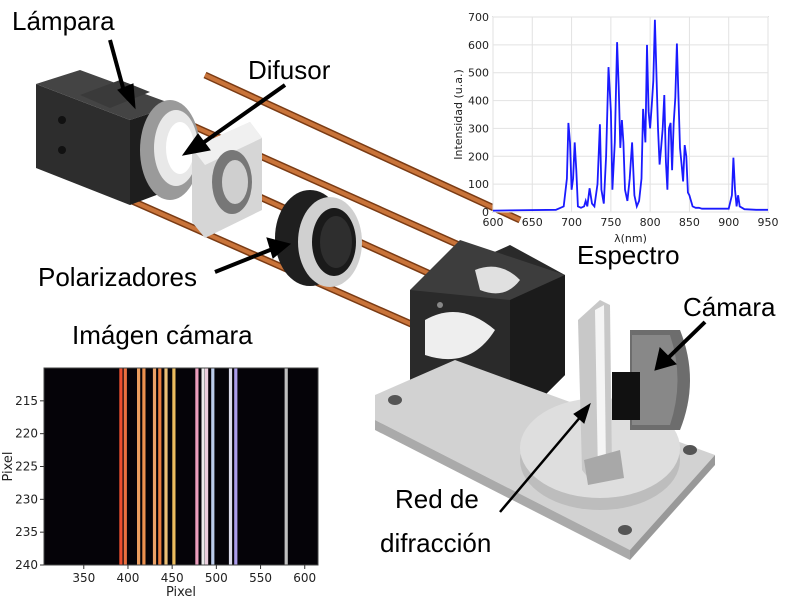  Describe the element at coordinates (170, 150) in the screenshot. I see `lamp-ring` at that location.